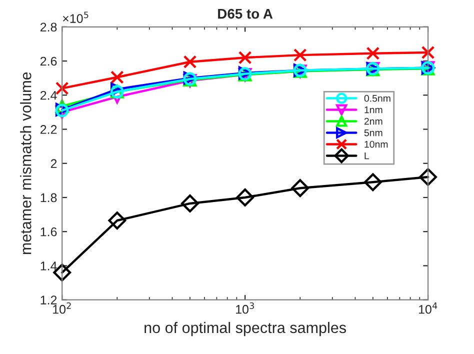 Image resolution: width=474 pixels, height=354 pixels. What do you see at coordinates (62, 308) in the screenshot?
I see `x-tick-label: 10$^{2}$` at bounding box center [62, 308].